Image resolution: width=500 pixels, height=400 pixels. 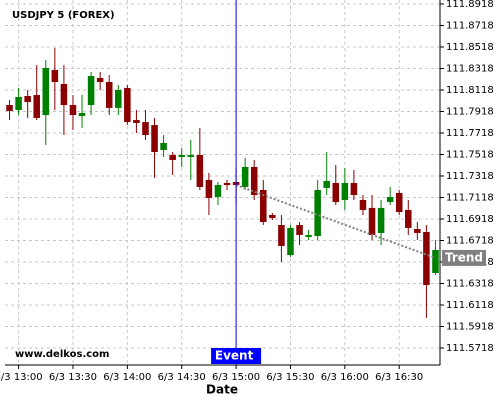 I want to click on y-tick-label: 111.8118, so click(x=470, y=90).